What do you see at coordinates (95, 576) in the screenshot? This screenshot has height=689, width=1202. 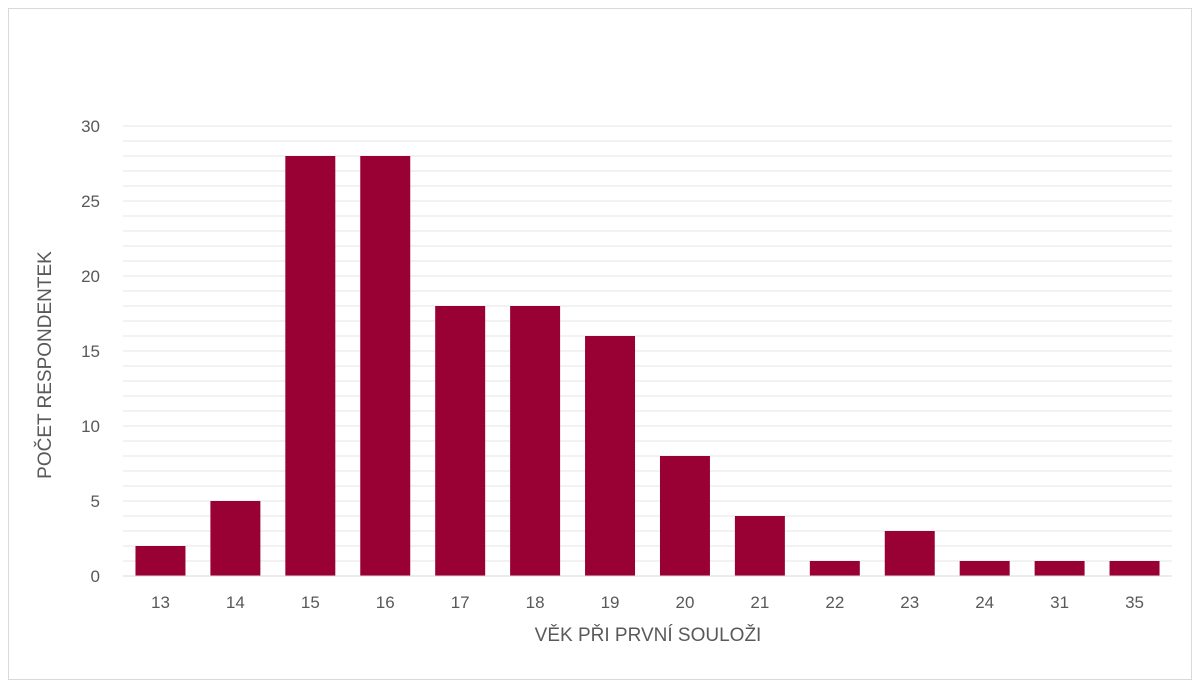 I see `y-tick-label: 0` at bounding box center [95, 576].